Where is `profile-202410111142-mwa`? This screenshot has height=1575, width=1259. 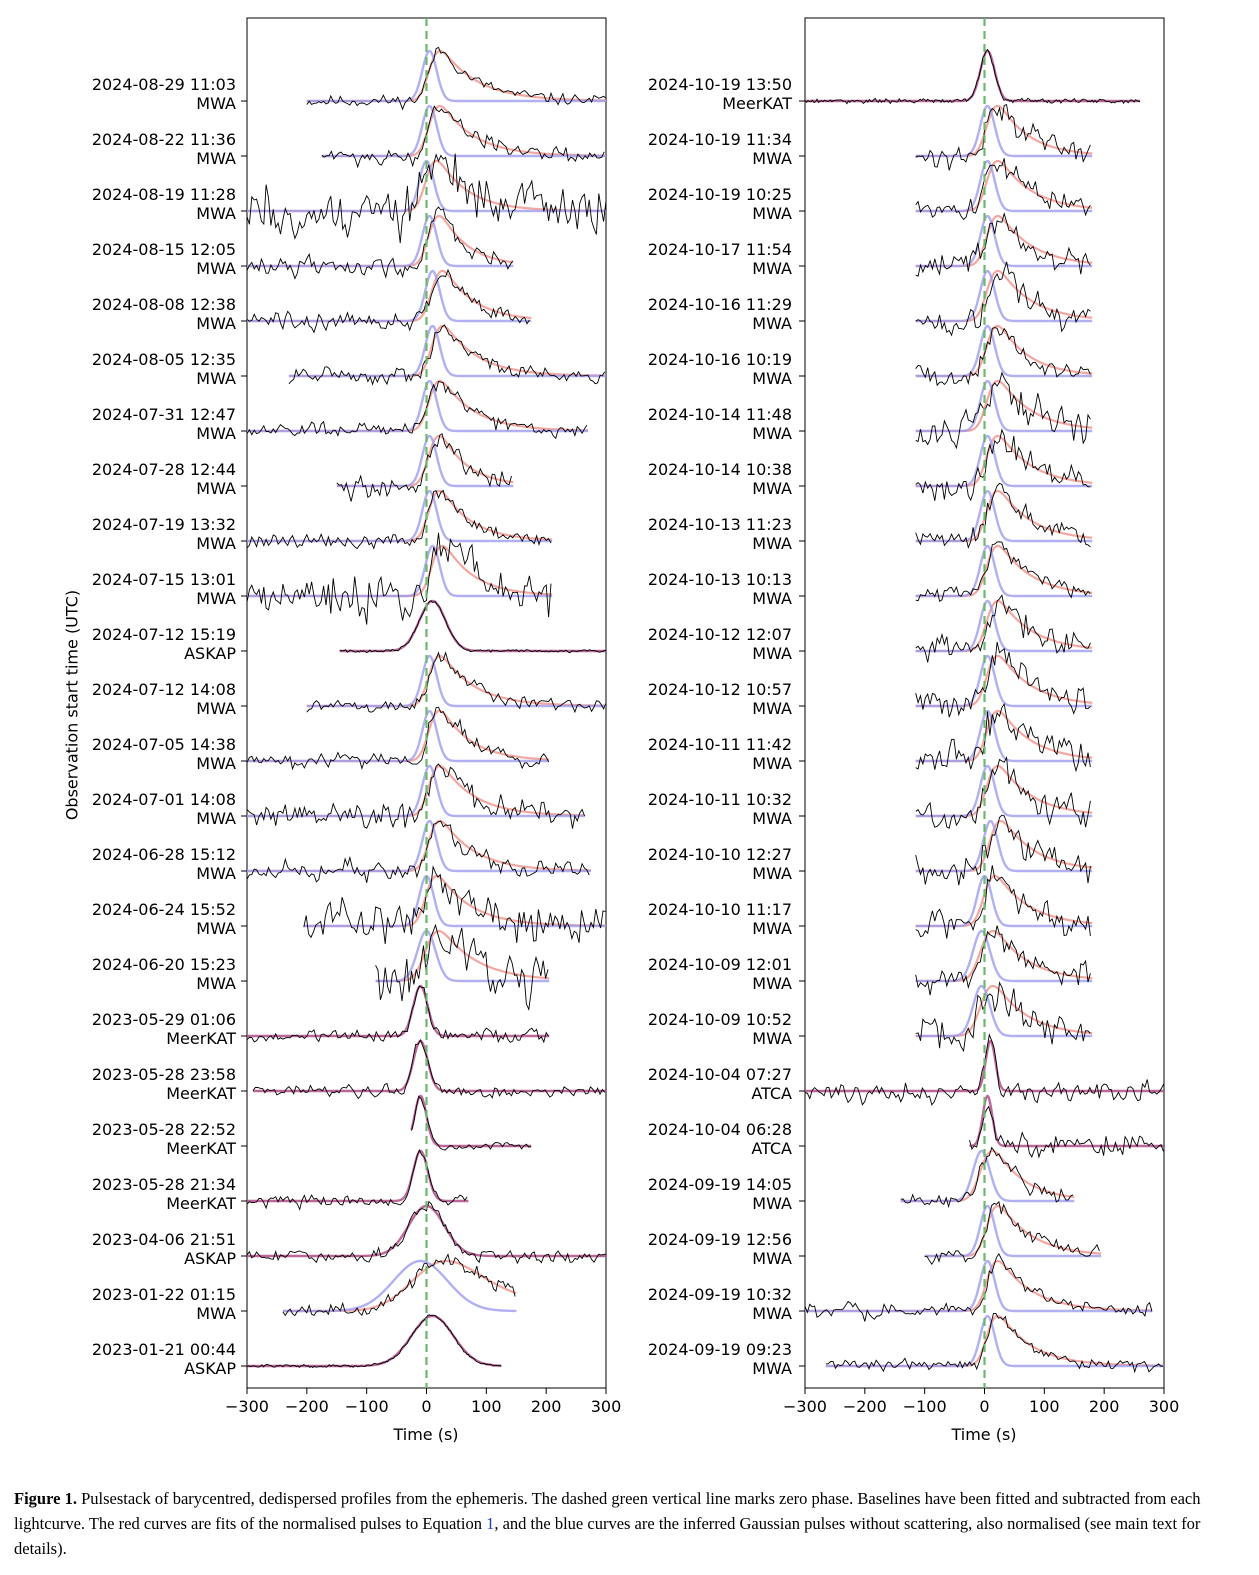
profile-202410111142-mwa is located at coordinates (1004, 737).